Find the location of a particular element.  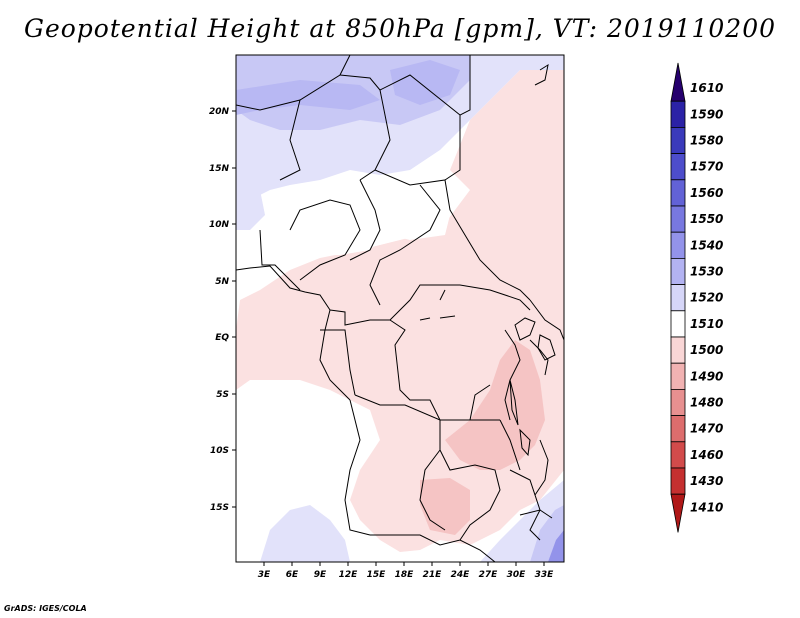

lat-label: 20N is located at coordinates (219, 112).